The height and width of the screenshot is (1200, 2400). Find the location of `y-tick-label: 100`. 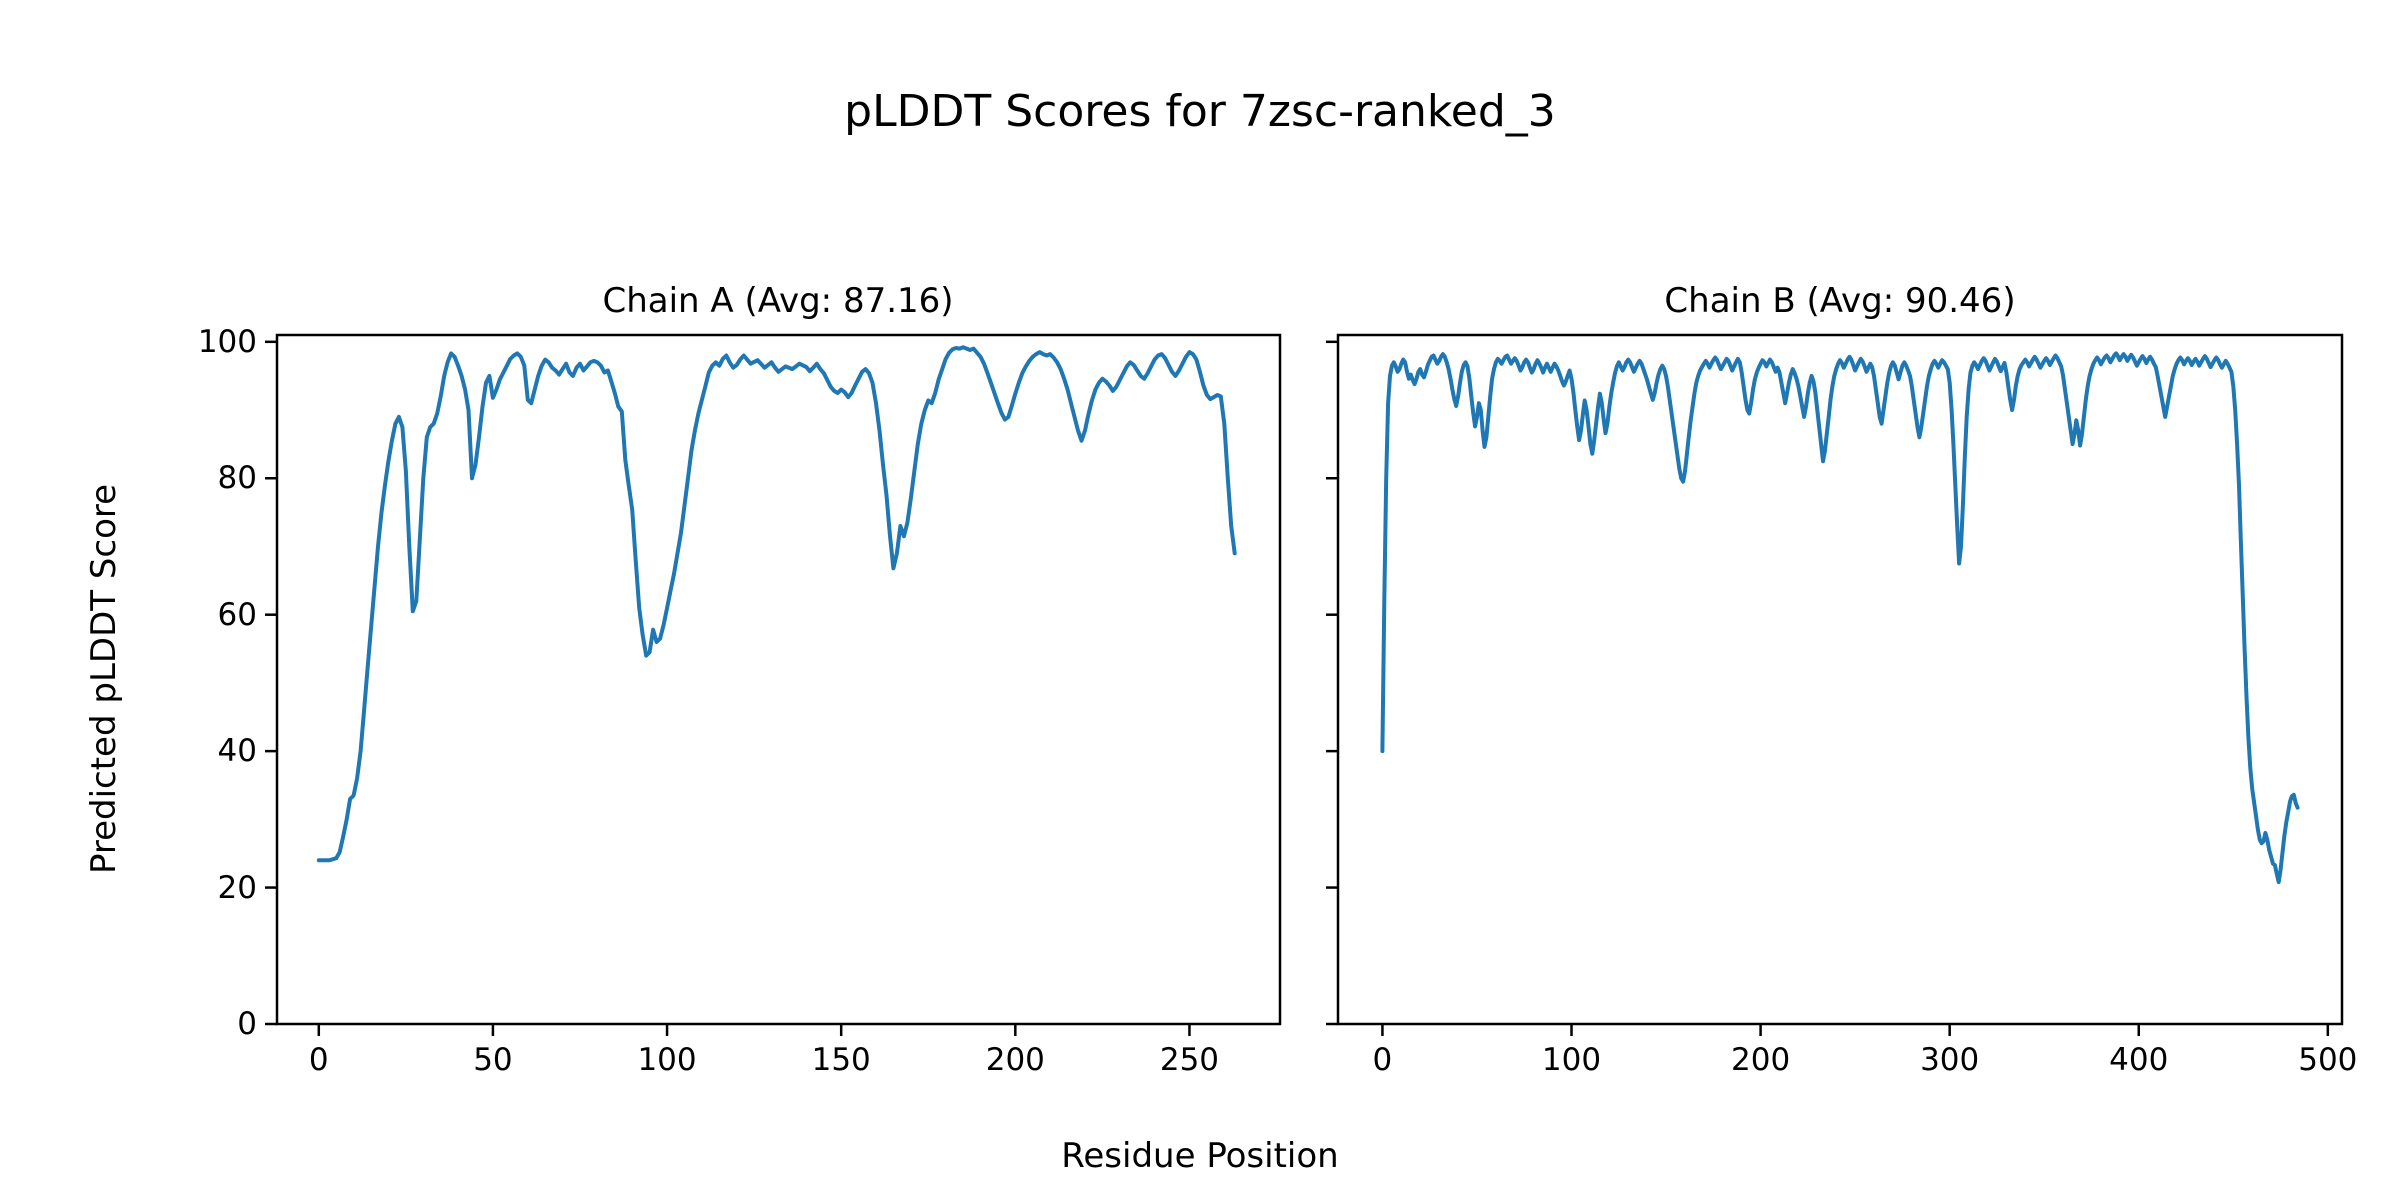

y-tick-label: 100 is located at coordinates (227, 341).